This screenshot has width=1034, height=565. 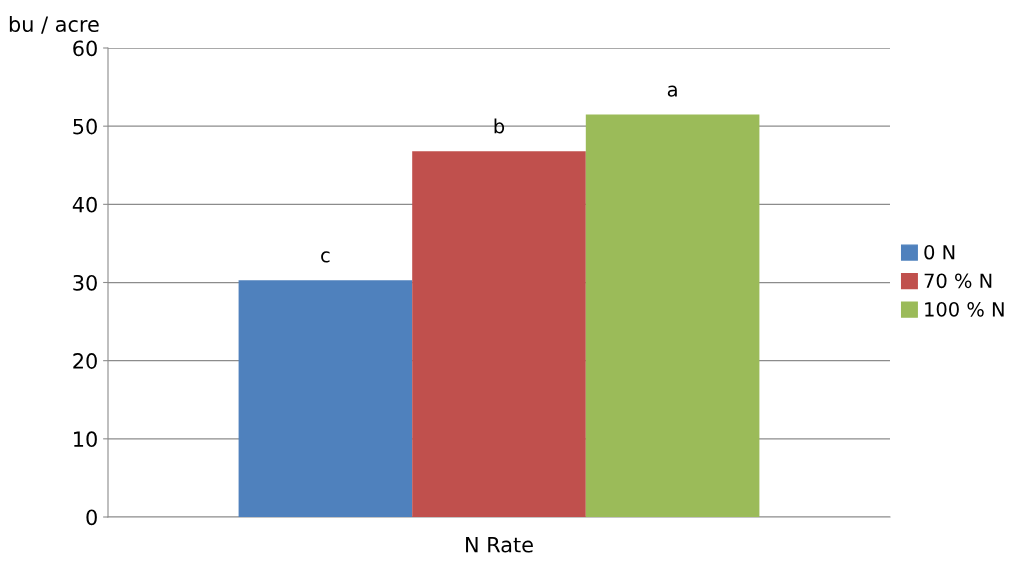 What do you see at coordinates (672, 91) in the screenshot?
I see `data-label: a` at bounding box center [672, 91].